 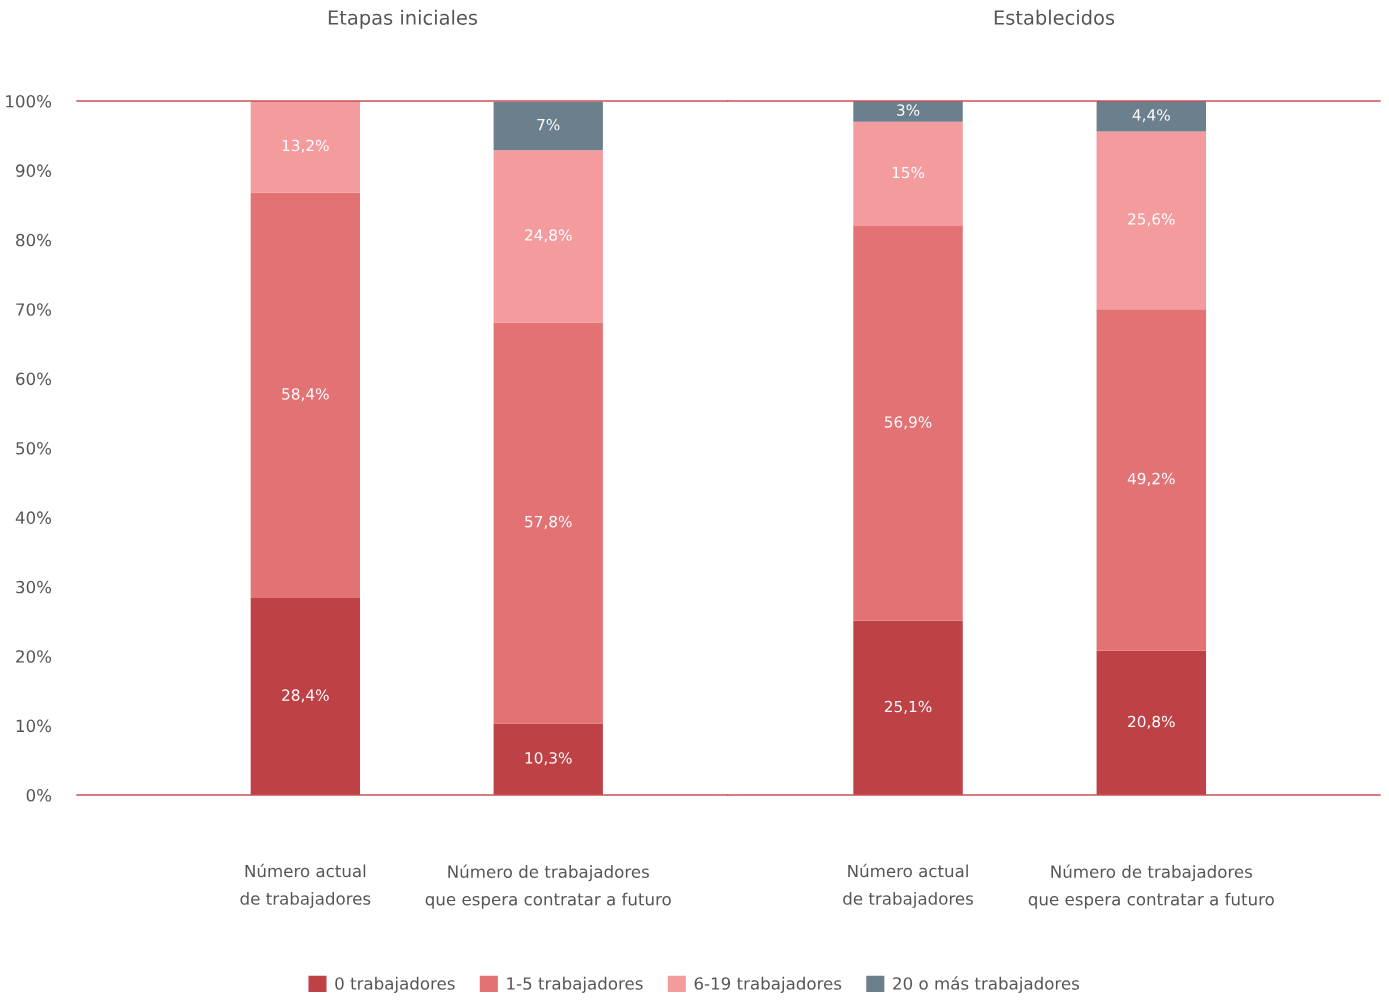 I want to click on data-label: 20,8%, so click(x=1151, y=722).